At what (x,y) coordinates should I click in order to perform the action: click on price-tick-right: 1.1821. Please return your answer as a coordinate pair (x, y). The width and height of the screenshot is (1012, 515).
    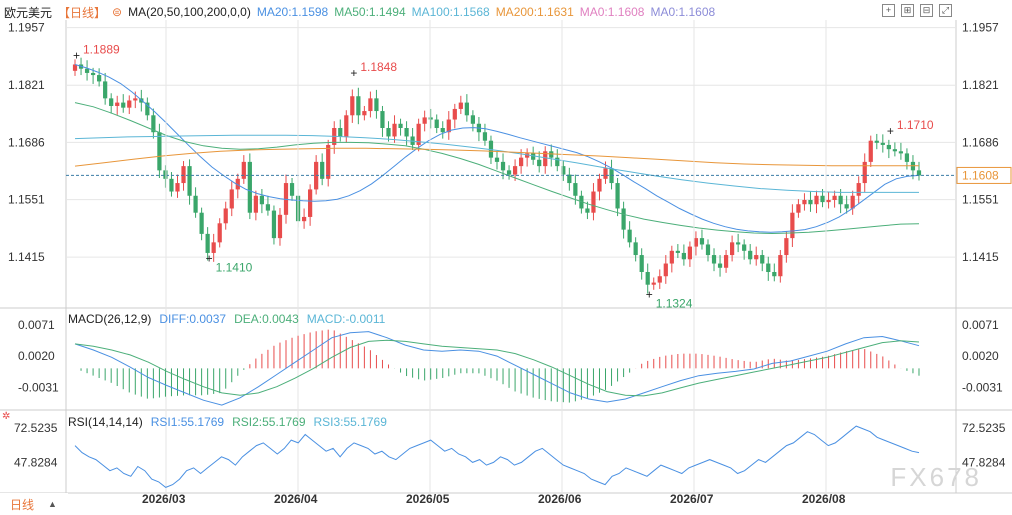
    Looking at the image, I should click on (980, 85).